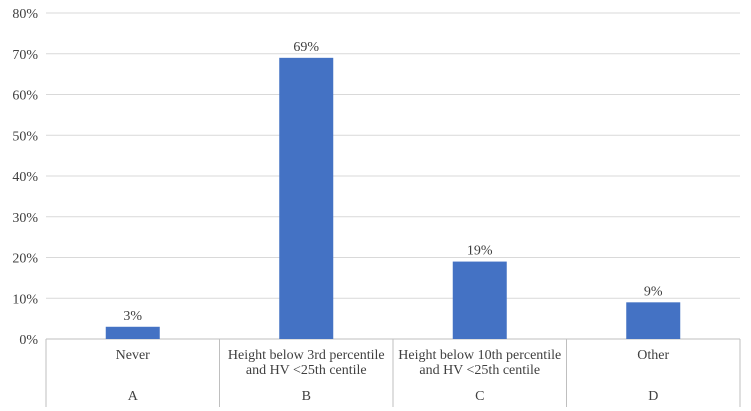 The width and height of the screenshot is (751, 411). What do you see at coordinates (25, 259) in the screenshot?
I see `y-tick-label: 20%` at bounding box center [25, 259].